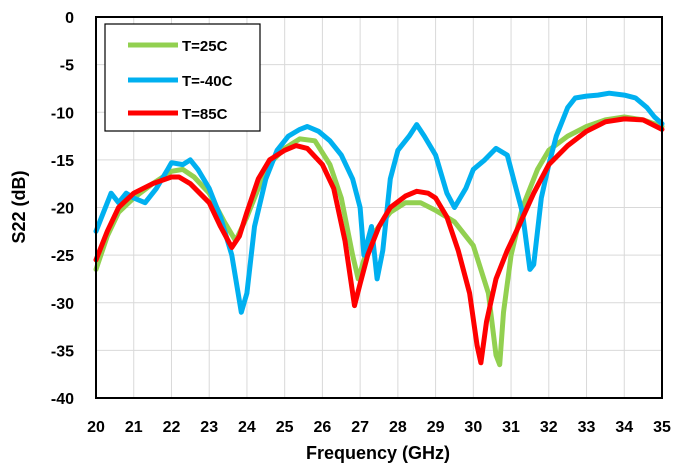 The height and width of the screenshot is (468, 691). I want to click on y-tick-label: -35, so click(62, 351).